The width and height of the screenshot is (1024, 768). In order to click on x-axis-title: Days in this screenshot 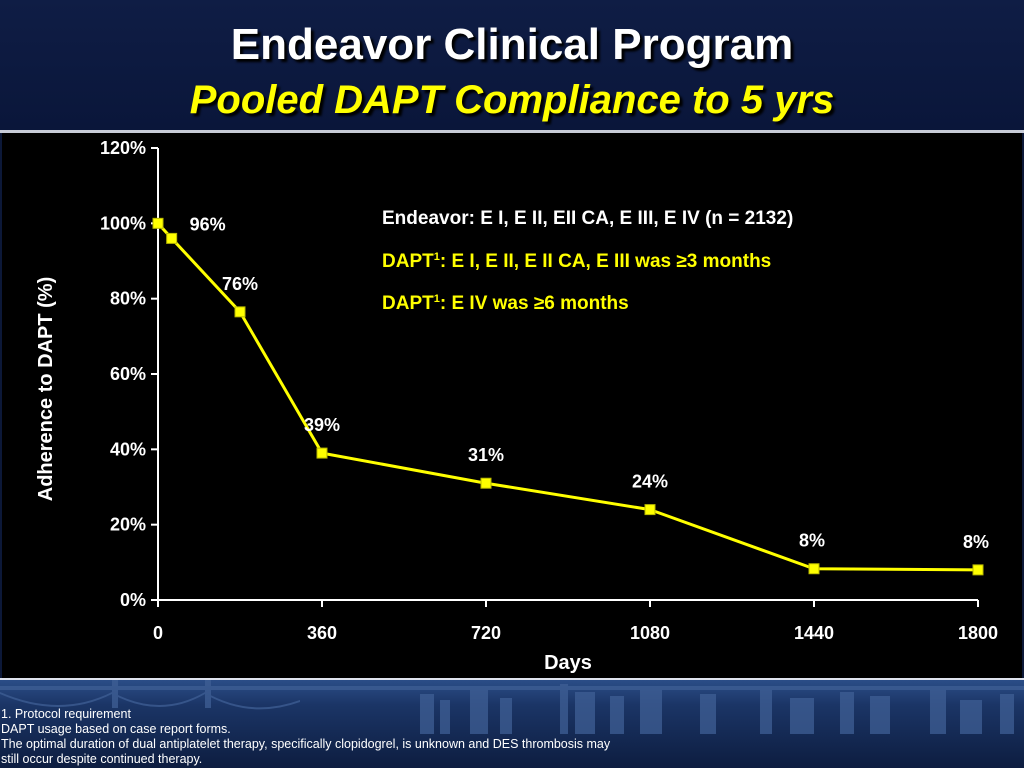, I will do `click(568, 663)`.